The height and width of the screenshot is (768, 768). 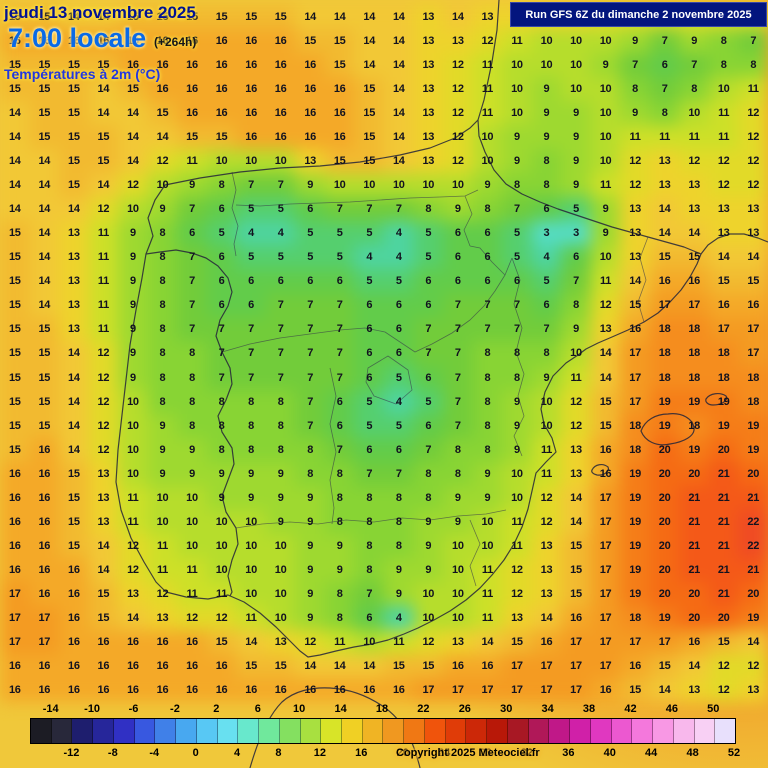 What do you see at coordinates (399, 641) in the screenshot?
I see `temp-value: 11` at bounding box center [399, 641].